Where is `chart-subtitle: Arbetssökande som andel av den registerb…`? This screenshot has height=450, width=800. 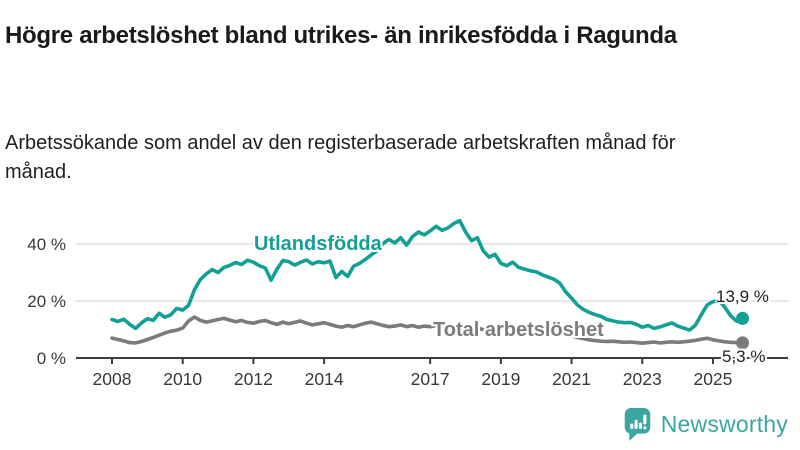
chart-subtitle: Arbetssökande som andel av den registerb… is located at coordinates (340, 157).